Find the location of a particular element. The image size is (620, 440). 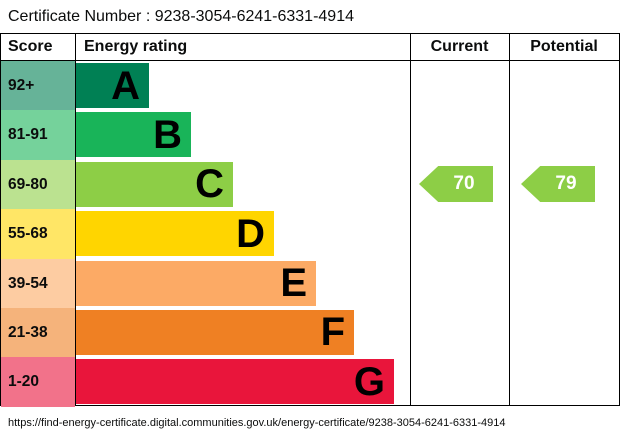

band-row-c: 69-80 C is located at coordinates (205, 184).